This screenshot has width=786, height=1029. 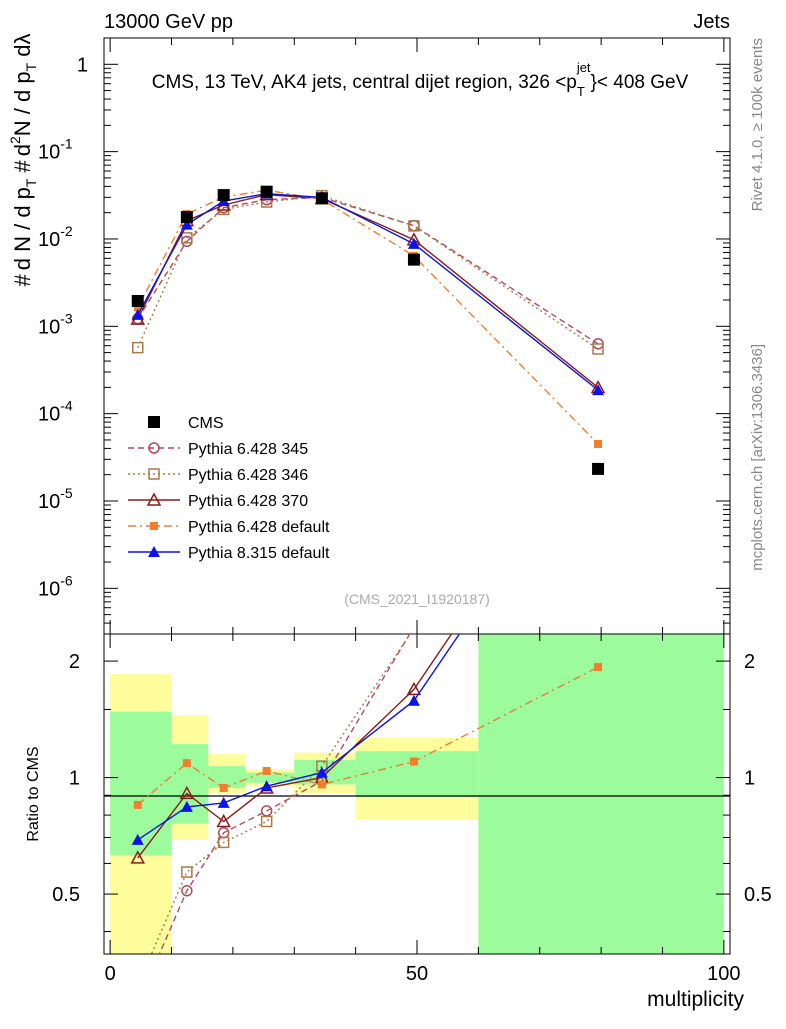 I want to click on x-tick-label: 0, so click(x=110, y=974).